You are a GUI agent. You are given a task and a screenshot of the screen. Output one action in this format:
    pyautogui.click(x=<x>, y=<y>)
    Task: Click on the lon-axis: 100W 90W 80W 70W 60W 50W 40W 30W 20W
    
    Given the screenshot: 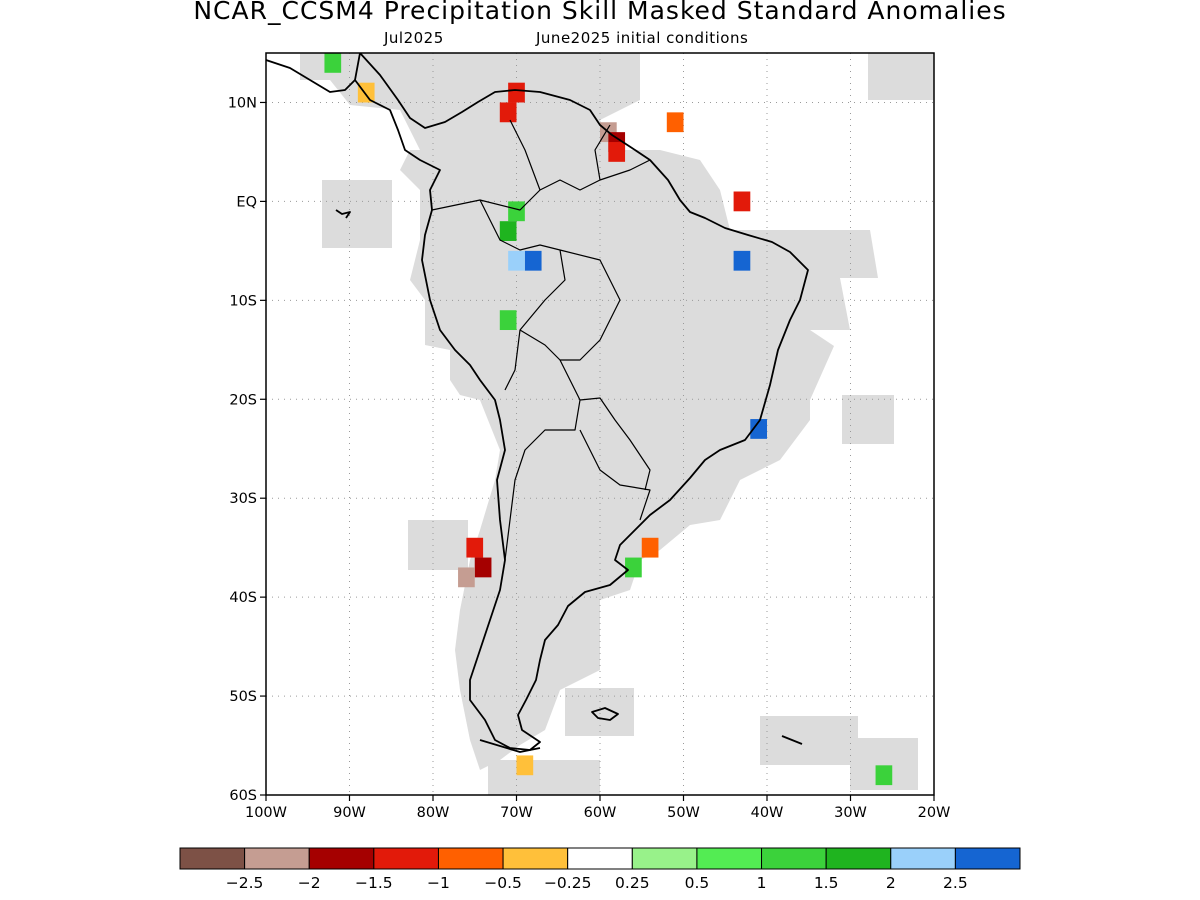 What is the action you would take?
    pyautogui.click(x=597, y=808)
    